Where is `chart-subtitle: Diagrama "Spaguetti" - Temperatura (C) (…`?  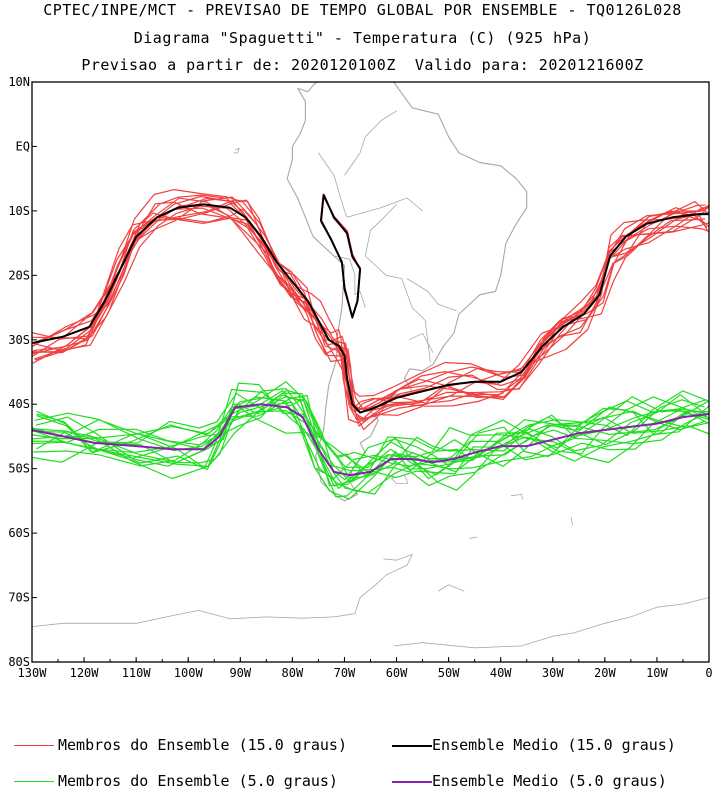
chart-subtitle: Diagrama "Spaguetti" - Temperatura (C) (… is located at coordinates (362, 38).